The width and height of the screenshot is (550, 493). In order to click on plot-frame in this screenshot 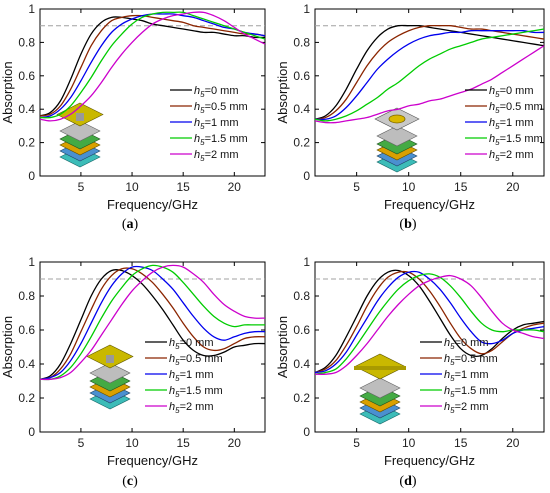, I will do `click(429, 92)`.